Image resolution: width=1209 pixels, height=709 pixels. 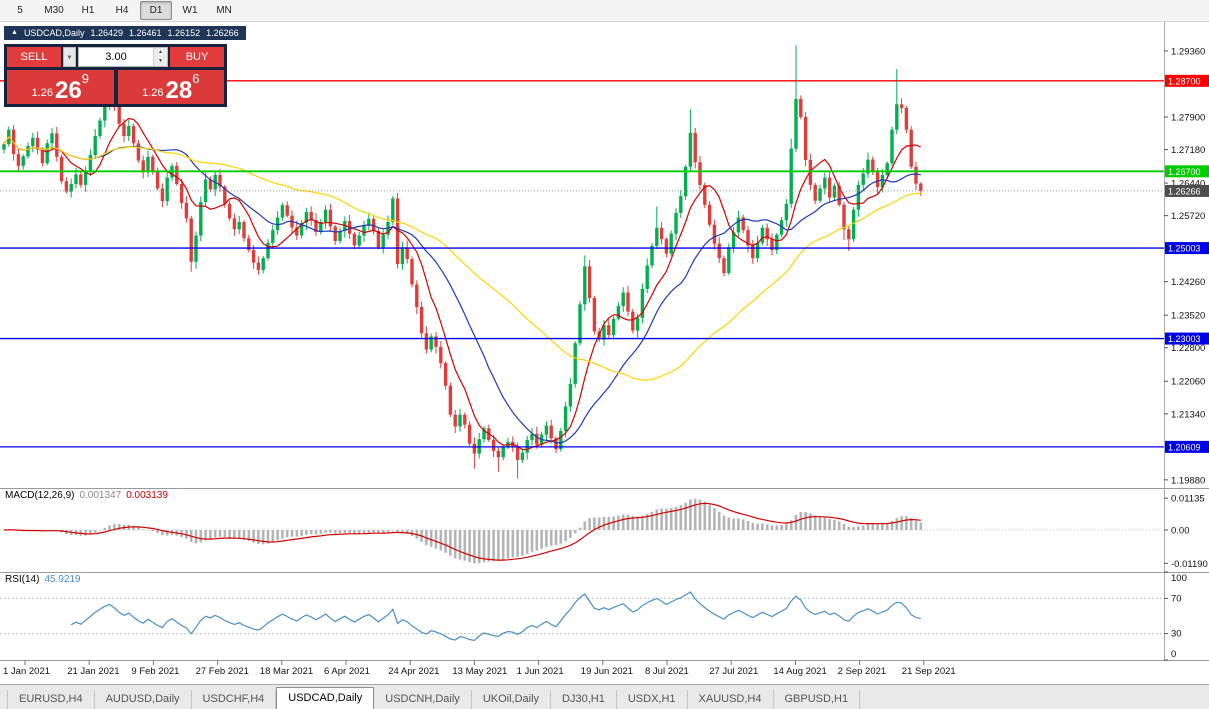 What do you see at coordinates (423, 699) in the screenshot?
I see `chart-tab-usdcnh-daily: USDCNH,Daily` at bounding box center [423, 699].